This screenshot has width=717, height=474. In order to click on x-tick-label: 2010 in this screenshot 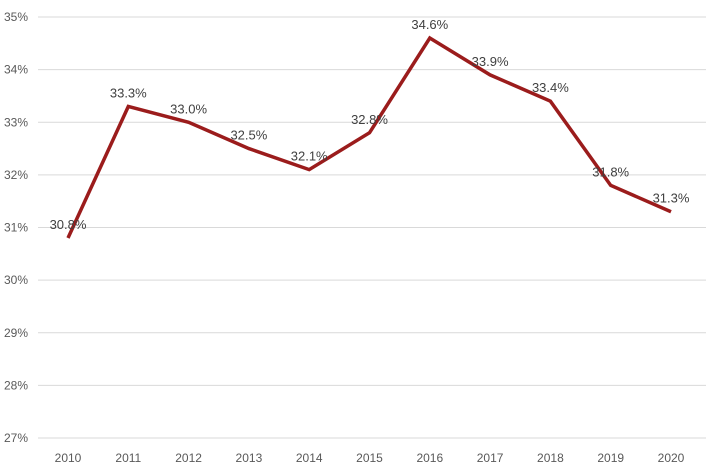, I will do `click(68, 458)`.